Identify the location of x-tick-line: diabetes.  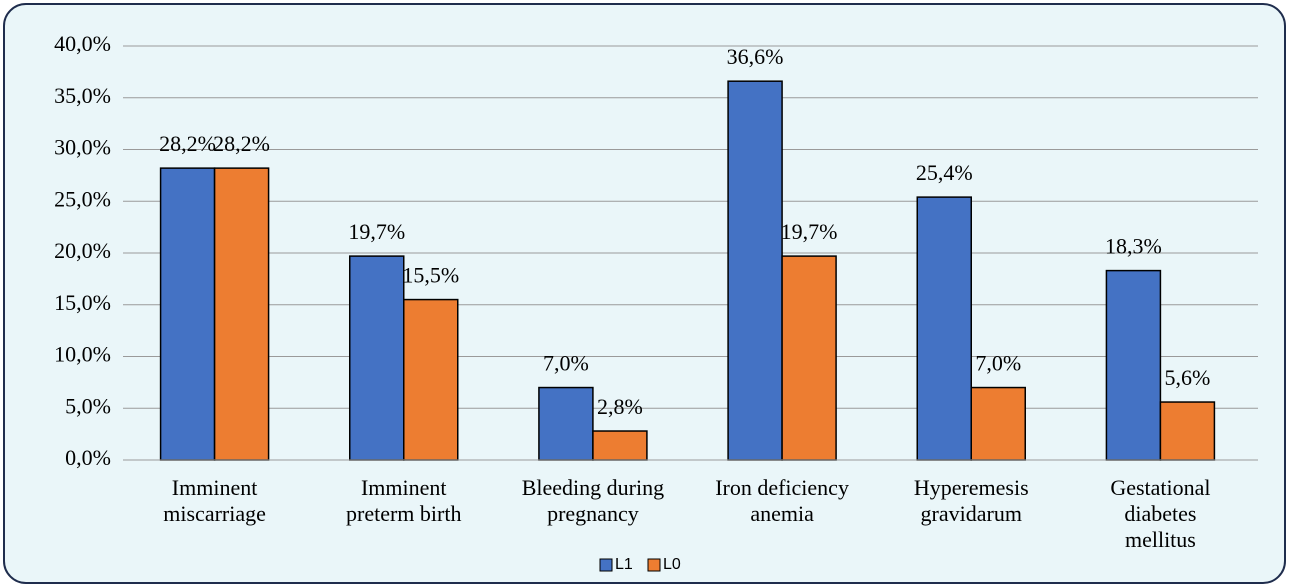
(1160, 513).